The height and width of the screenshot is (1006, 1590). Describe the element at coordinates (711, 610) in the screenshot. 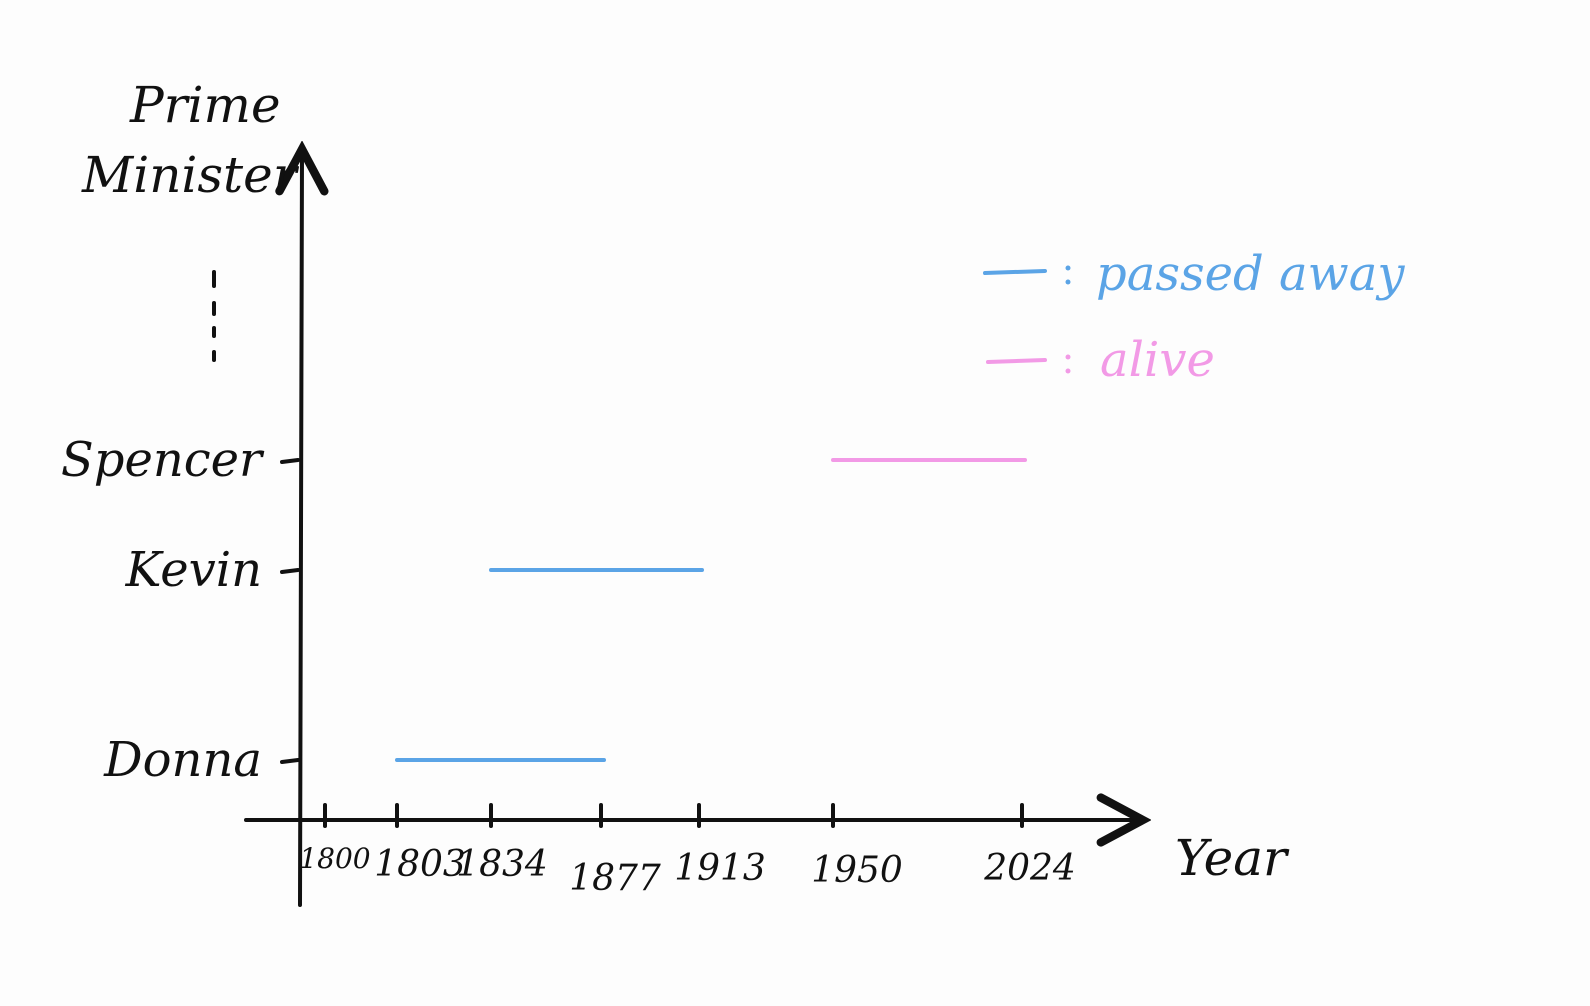

I see `interval-bars` at that location.